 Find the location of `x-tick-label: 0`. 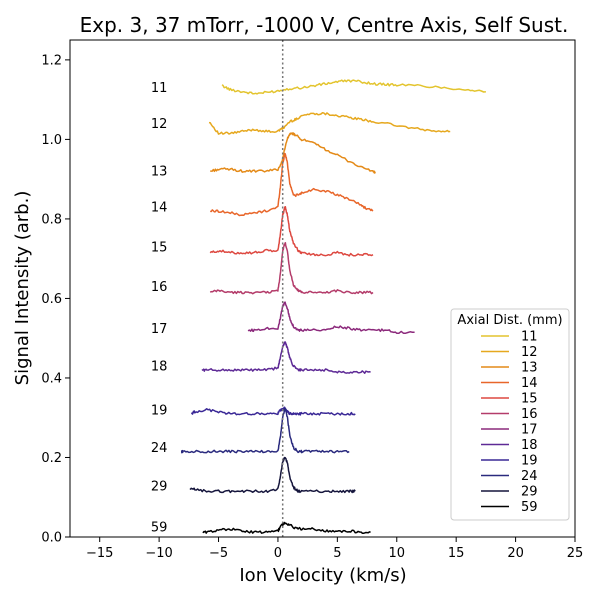

x-tick-label: 0 is located at coordinates (278, 553).